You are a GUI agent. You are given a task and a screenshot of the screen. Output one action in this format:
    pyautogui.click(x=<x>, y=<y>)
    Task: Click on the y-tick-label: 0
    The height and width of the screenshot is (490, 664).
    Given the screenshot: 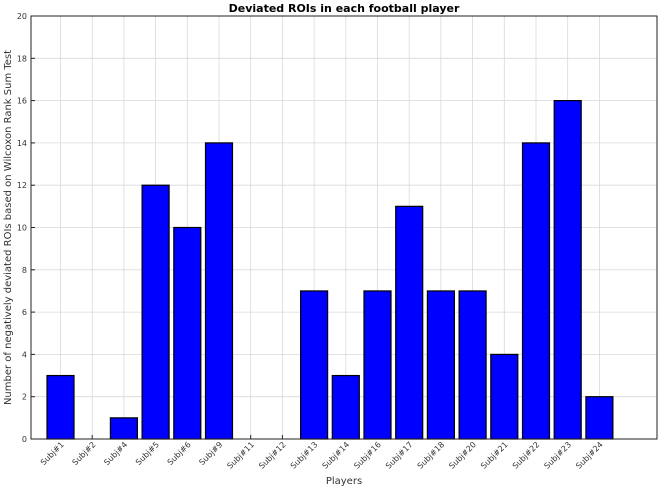 What is the action you would take?
    pyautogui.click(x=24, y=439)
    